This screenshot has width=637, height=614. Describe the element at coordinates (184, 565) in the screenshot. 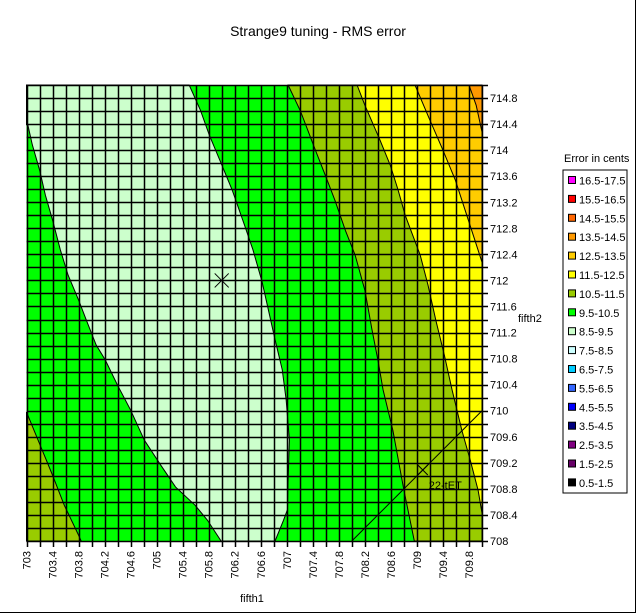

I see `x-tick-label: 705.4` at that location.